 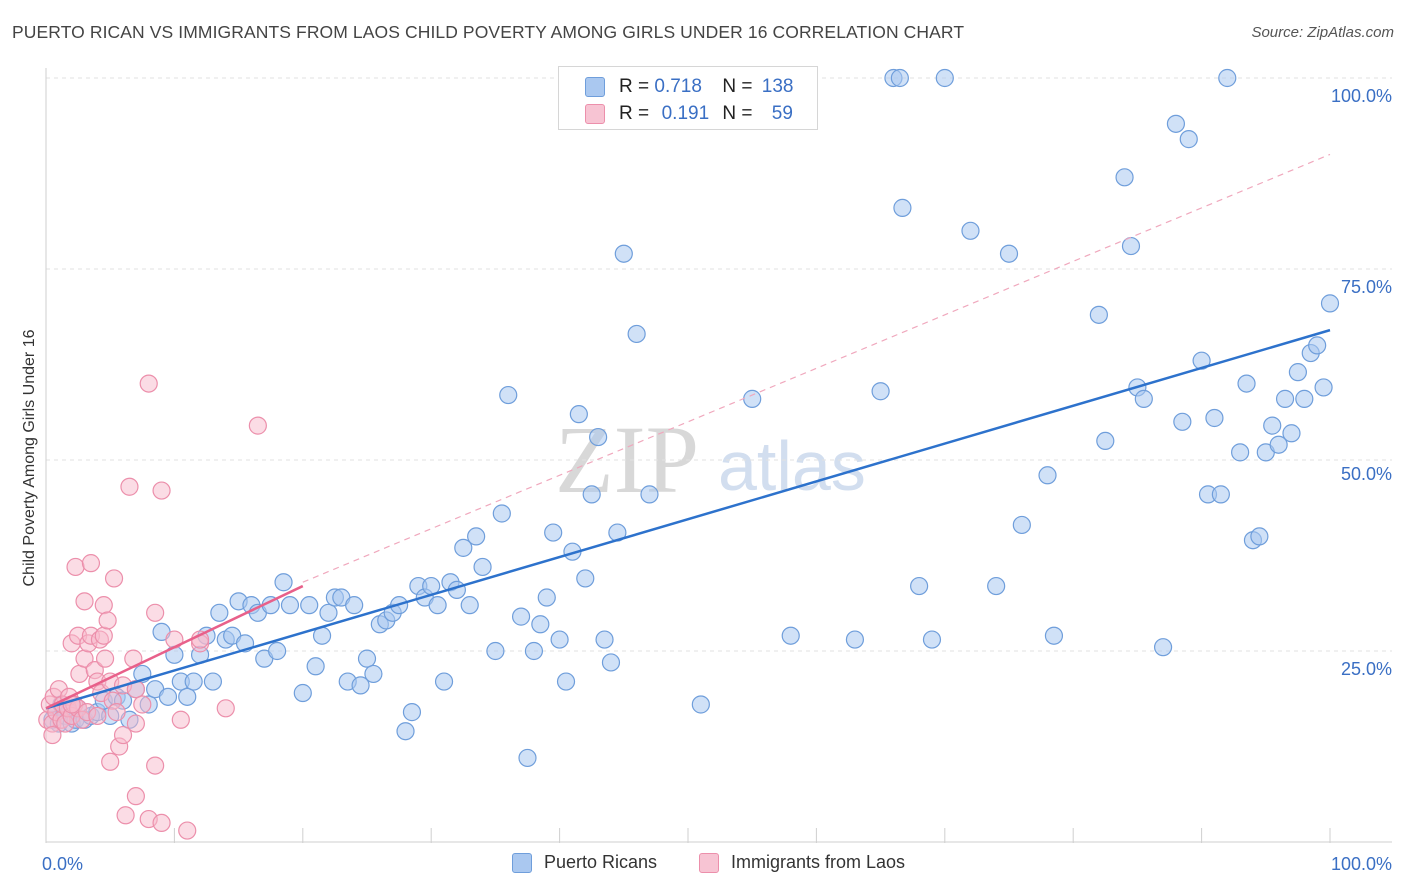 What do you see at coordinates (737, 86) in the screenshot?
I see `legend-n-label: N =` at bounding box center [737, 86].